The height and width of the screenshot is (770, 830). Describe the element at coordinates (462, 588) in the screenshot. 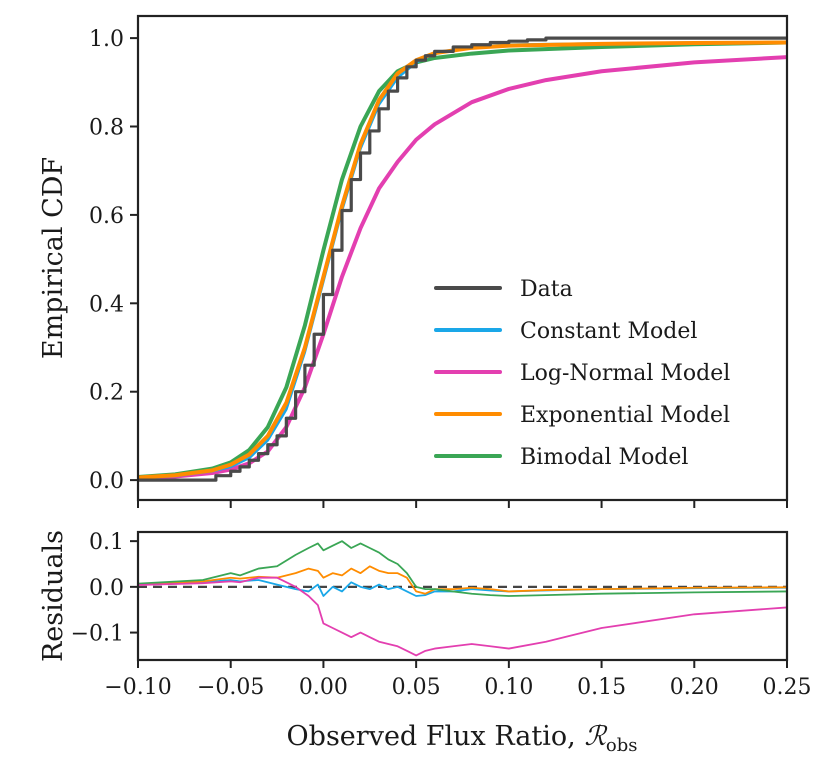

I see `residual-line-constant-model` at that location.